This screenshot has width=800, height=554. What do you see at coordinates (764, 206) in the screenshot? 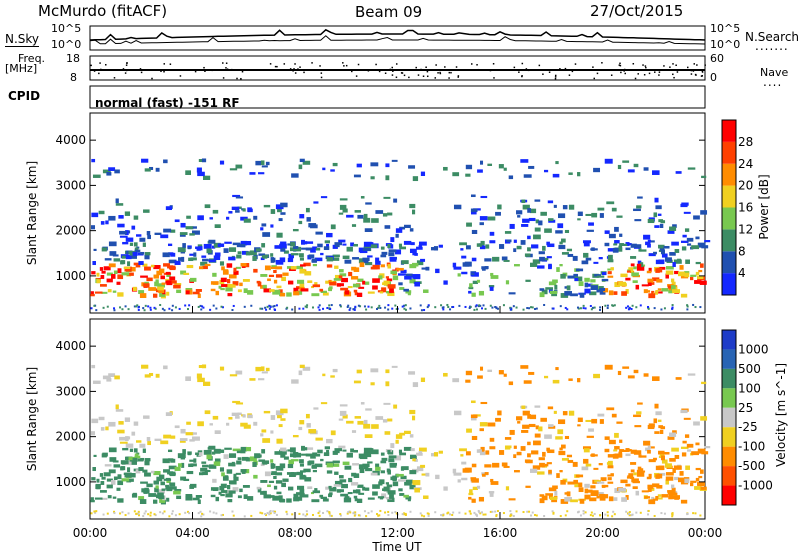
I see `power-colorbar-label: Power [dB]` at bounding box center [764, 206].